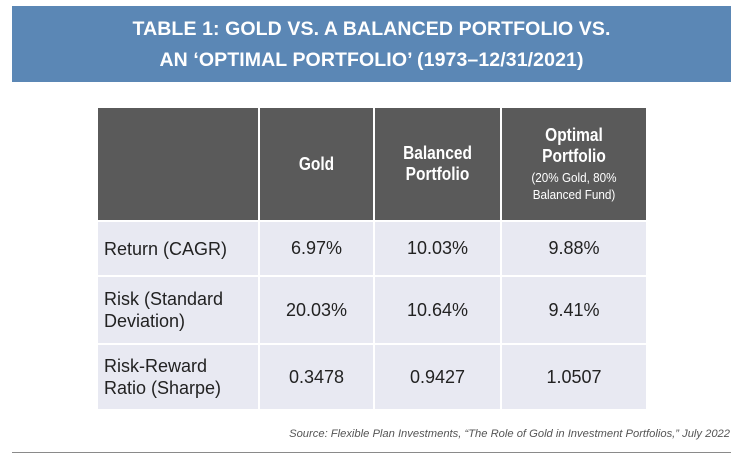  I want to click on row-label-return: Return (CAGR), so click(178, 248).